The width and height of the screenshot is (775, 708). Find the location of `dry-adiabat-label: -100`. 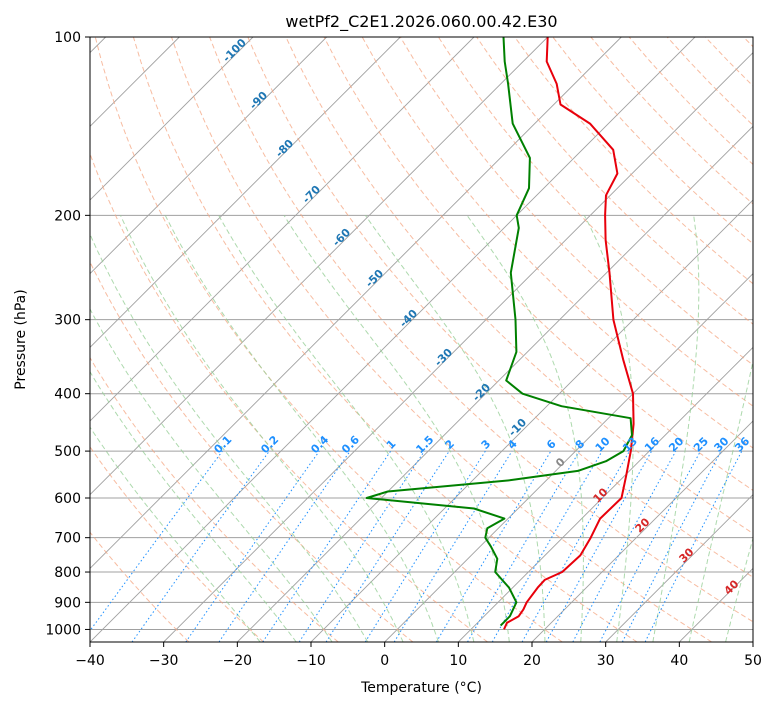

dry-adiabat-label: -100 is located at coordinates (234, 50).